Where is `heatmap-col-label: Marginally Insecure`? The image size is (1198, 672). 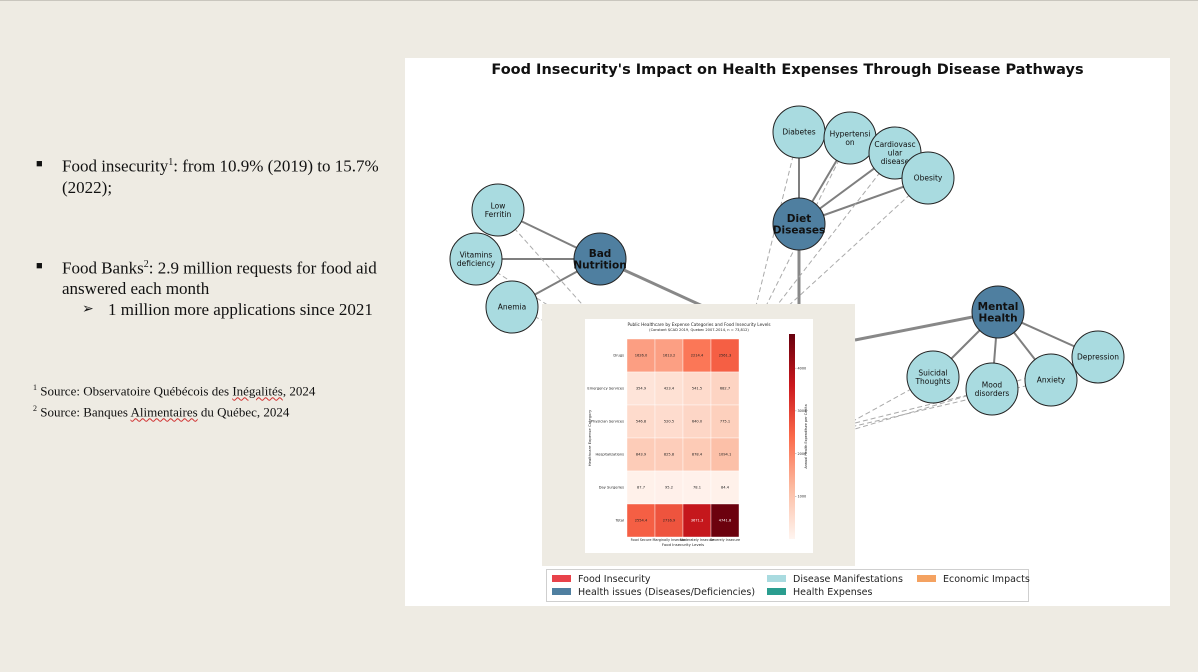
heatmap-col-label: Marginally Insecure is located at coordinates (668, 540).